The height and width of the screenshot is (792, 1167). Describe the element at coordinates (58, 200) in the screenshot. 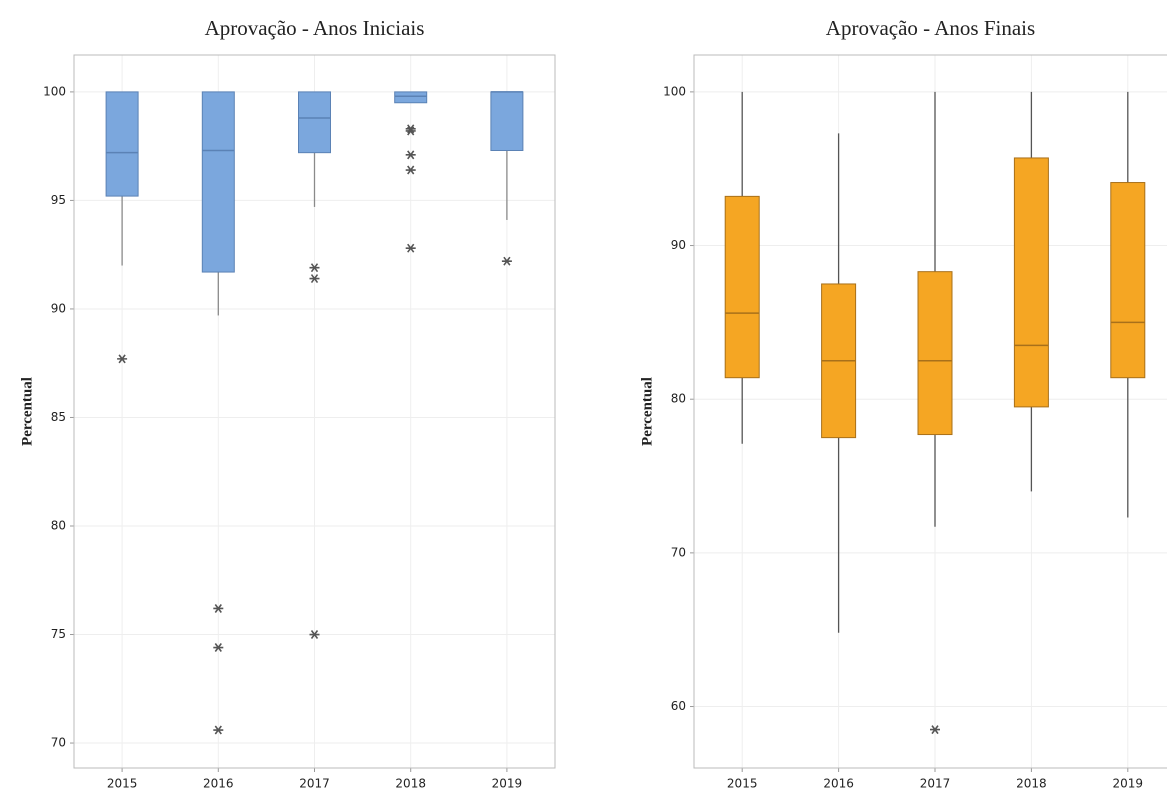

I see `y-tick-label: 95` at that location.